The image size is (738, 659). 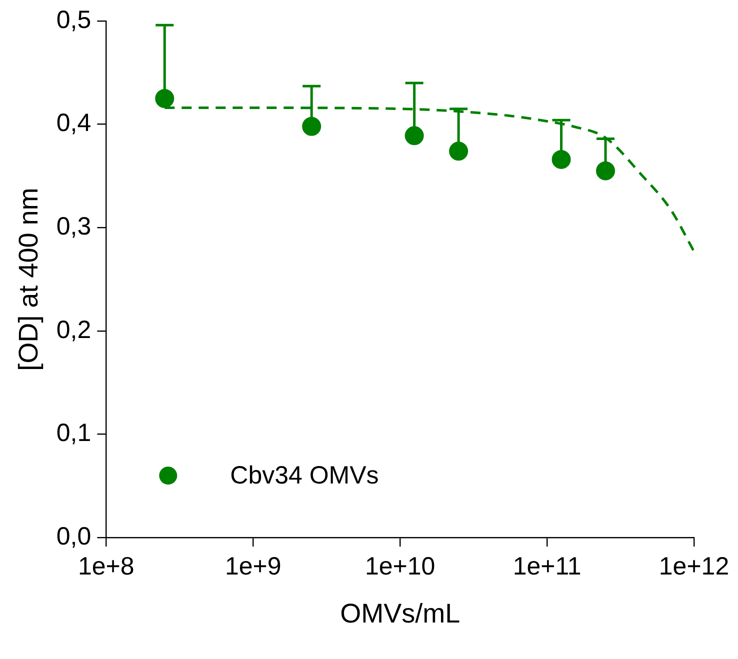 What do you see at coordinates (253, 566) in the screenshot?
I see `x-tick-label: 1e+9` at bounding box center [253, 566].